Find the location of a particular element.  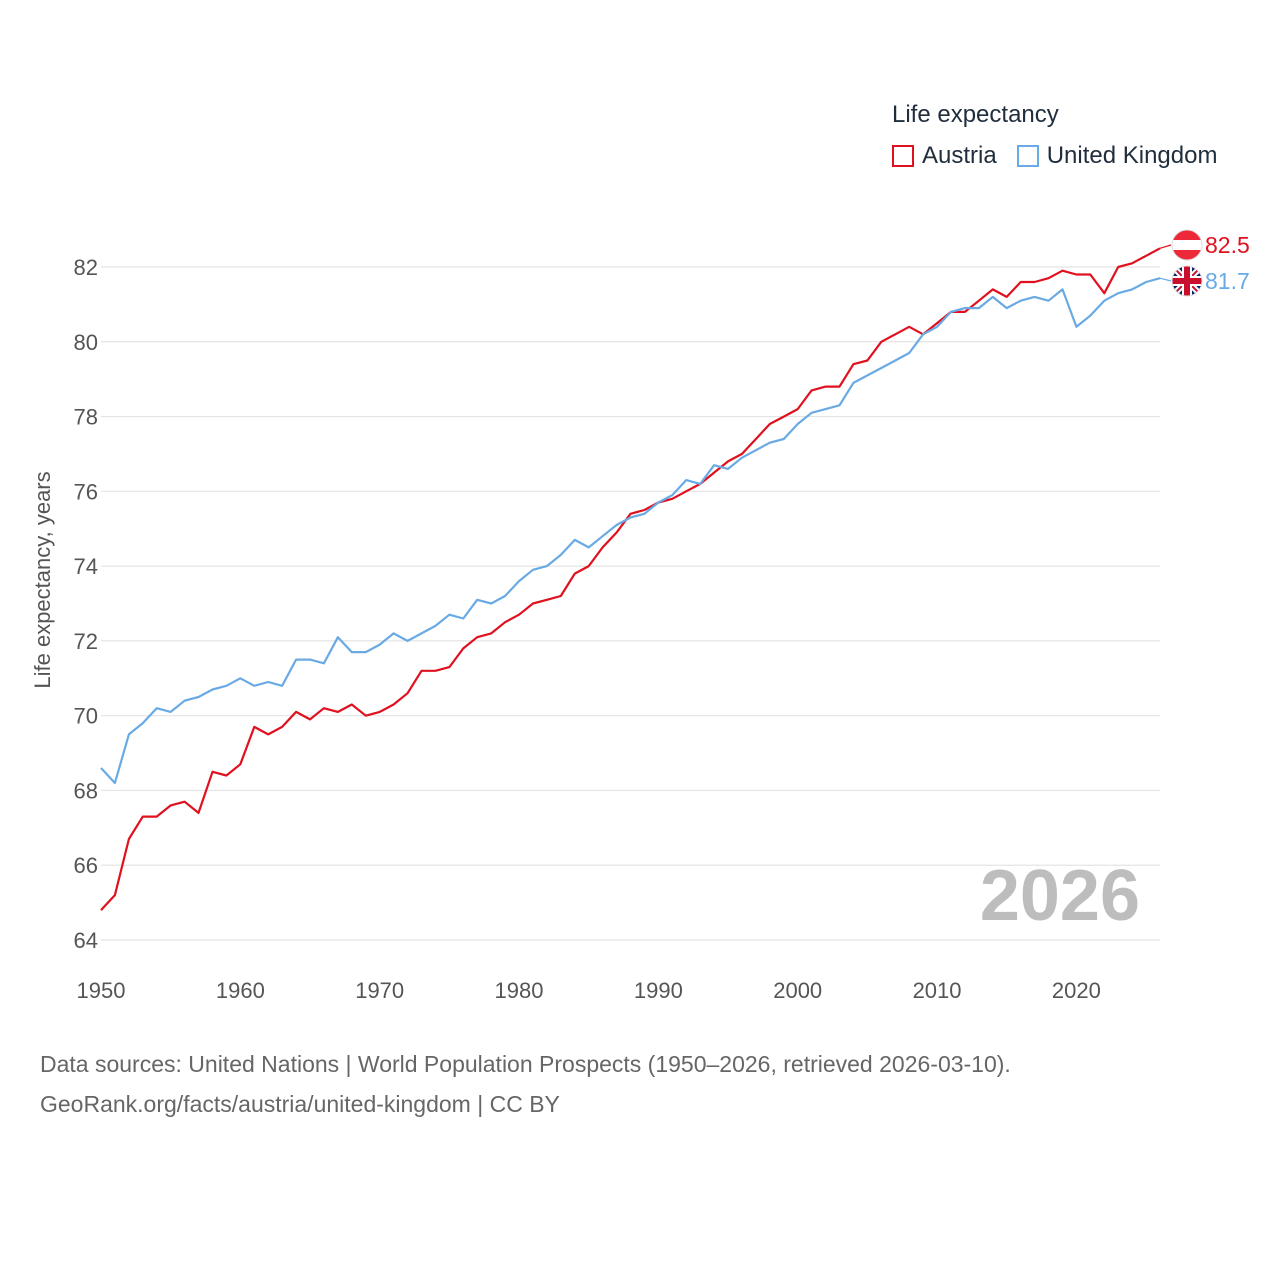

legend-item-austria: Austria is located at coordinates (944, 156).